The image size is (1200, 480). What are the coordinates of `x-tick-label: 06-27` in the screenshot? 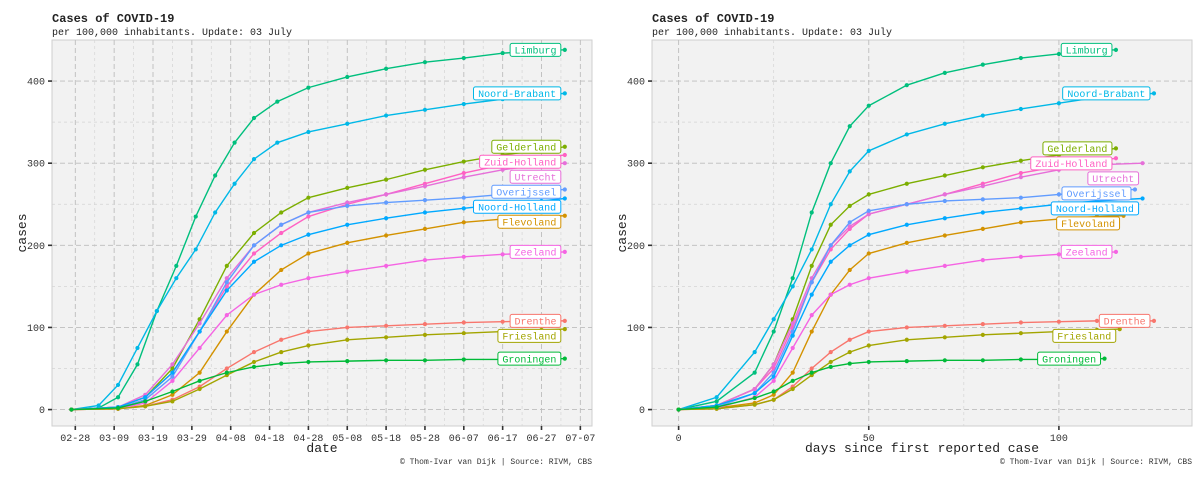 It's located at (541, 439).